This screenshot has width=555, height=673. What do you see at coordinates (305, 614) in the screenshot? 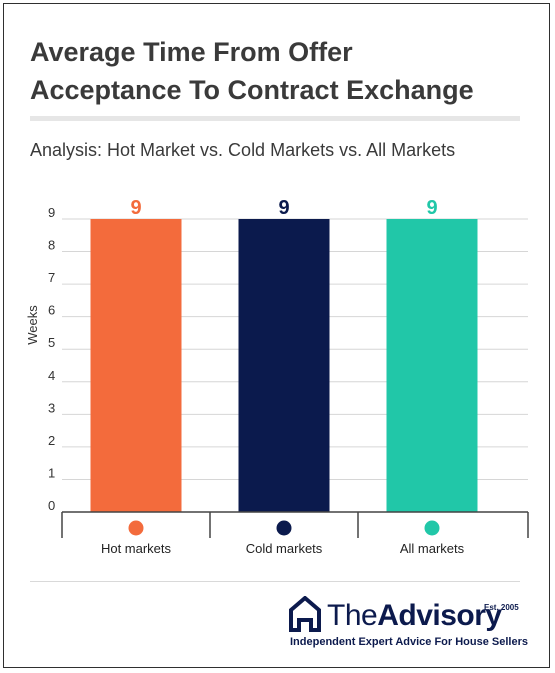
I see `house-logo-icon` at bounding box center [305, 614].